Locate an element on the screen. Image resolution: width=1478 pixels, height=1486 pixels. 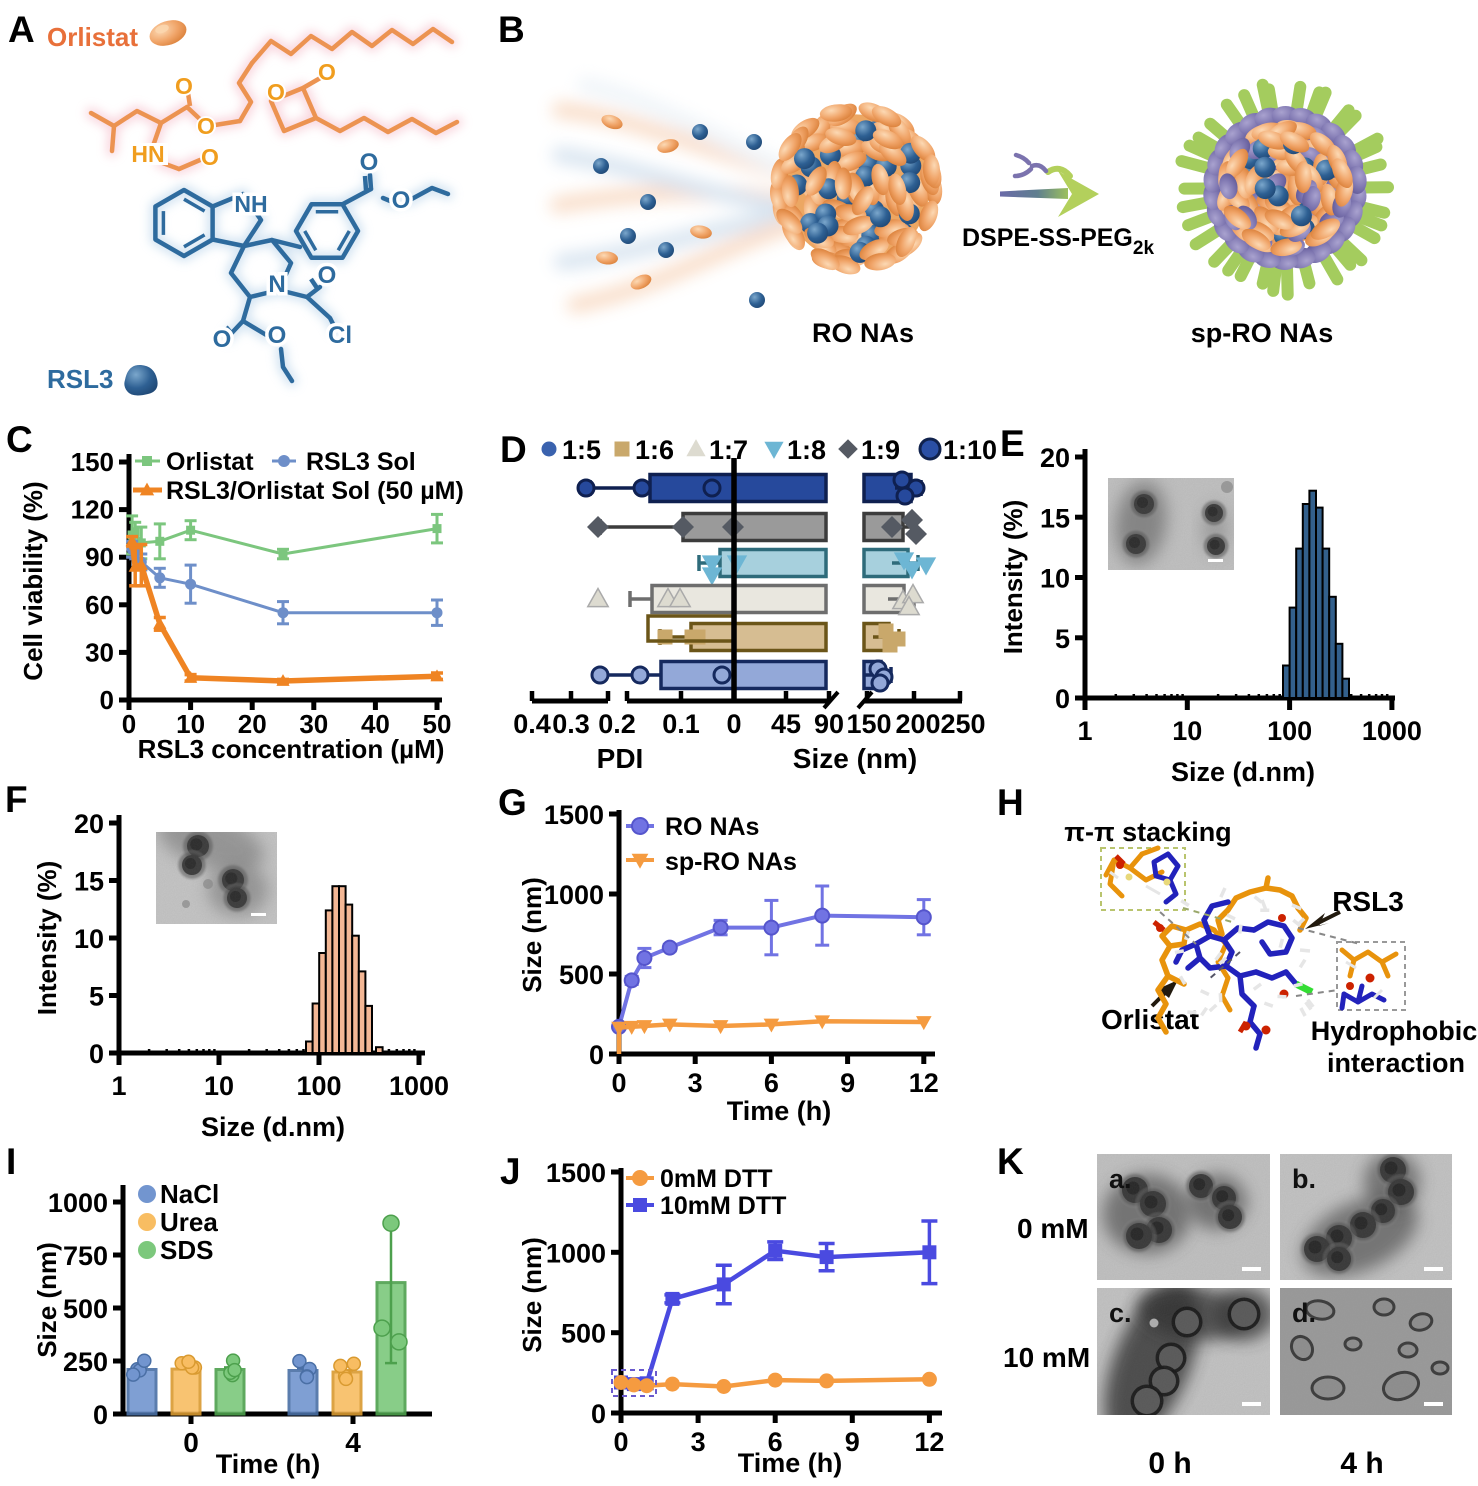
svg-text: 1:5 is located at coordinates (581, 450).